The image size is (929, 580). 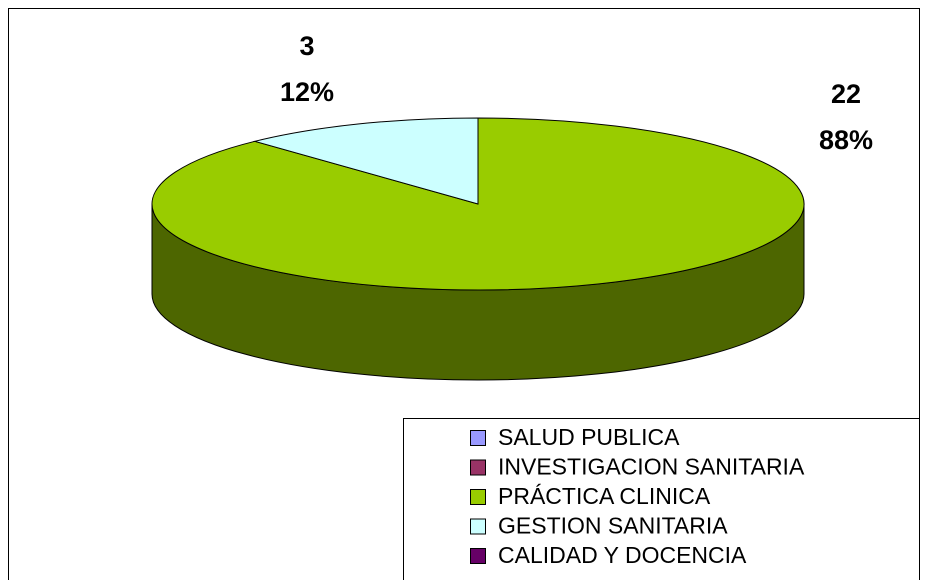 What do you see at coordinates (604, 496) in the screenshot?
I see `legend-label: PRÁCTICA CLINICA` at bounding box center [604, 496].